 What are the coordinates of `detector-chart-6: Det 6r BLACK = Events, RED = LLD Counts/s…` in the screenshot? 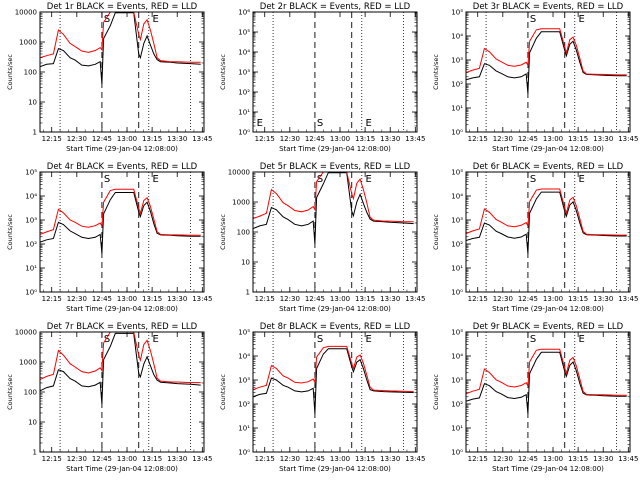 It's located at (535, 237).